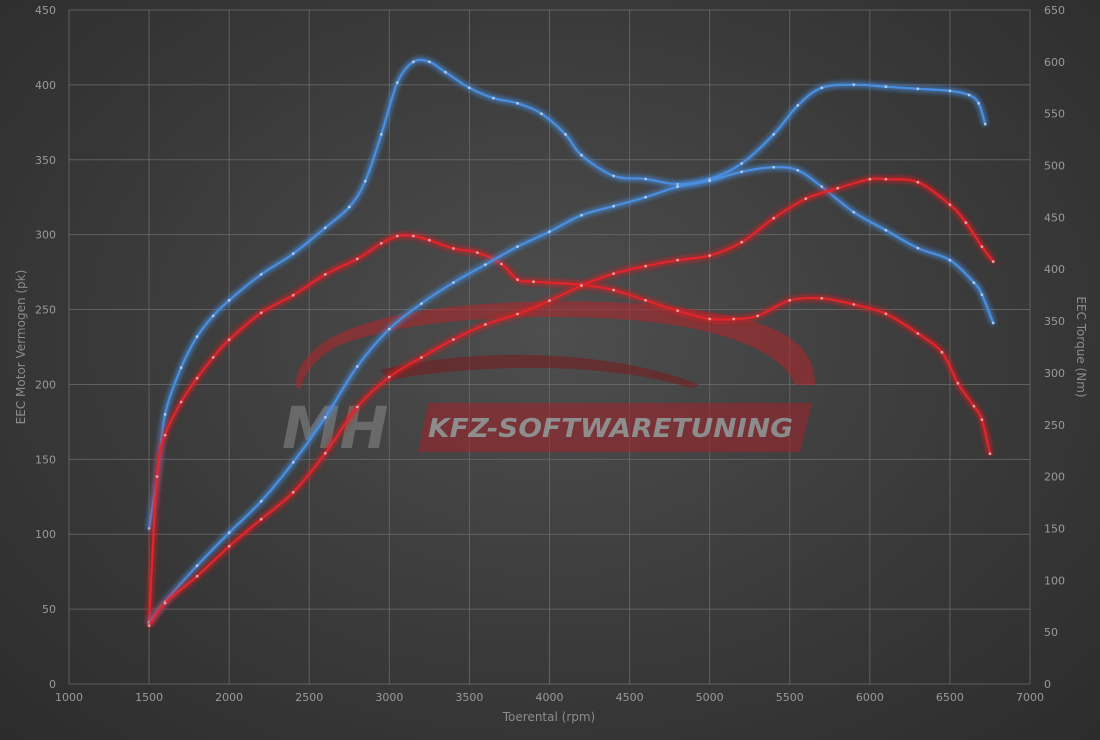 The width and height of the screenshot is (1100, 740). What do you see at coordinates (1054, 166) in the screenshot?
I see `y-right-tick-label: 500` at bounding box center [1054, 166].